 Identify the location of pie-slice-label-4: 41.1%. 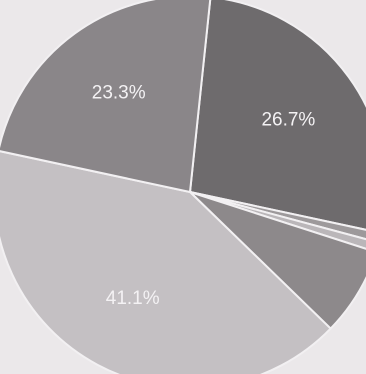
(133, 298).